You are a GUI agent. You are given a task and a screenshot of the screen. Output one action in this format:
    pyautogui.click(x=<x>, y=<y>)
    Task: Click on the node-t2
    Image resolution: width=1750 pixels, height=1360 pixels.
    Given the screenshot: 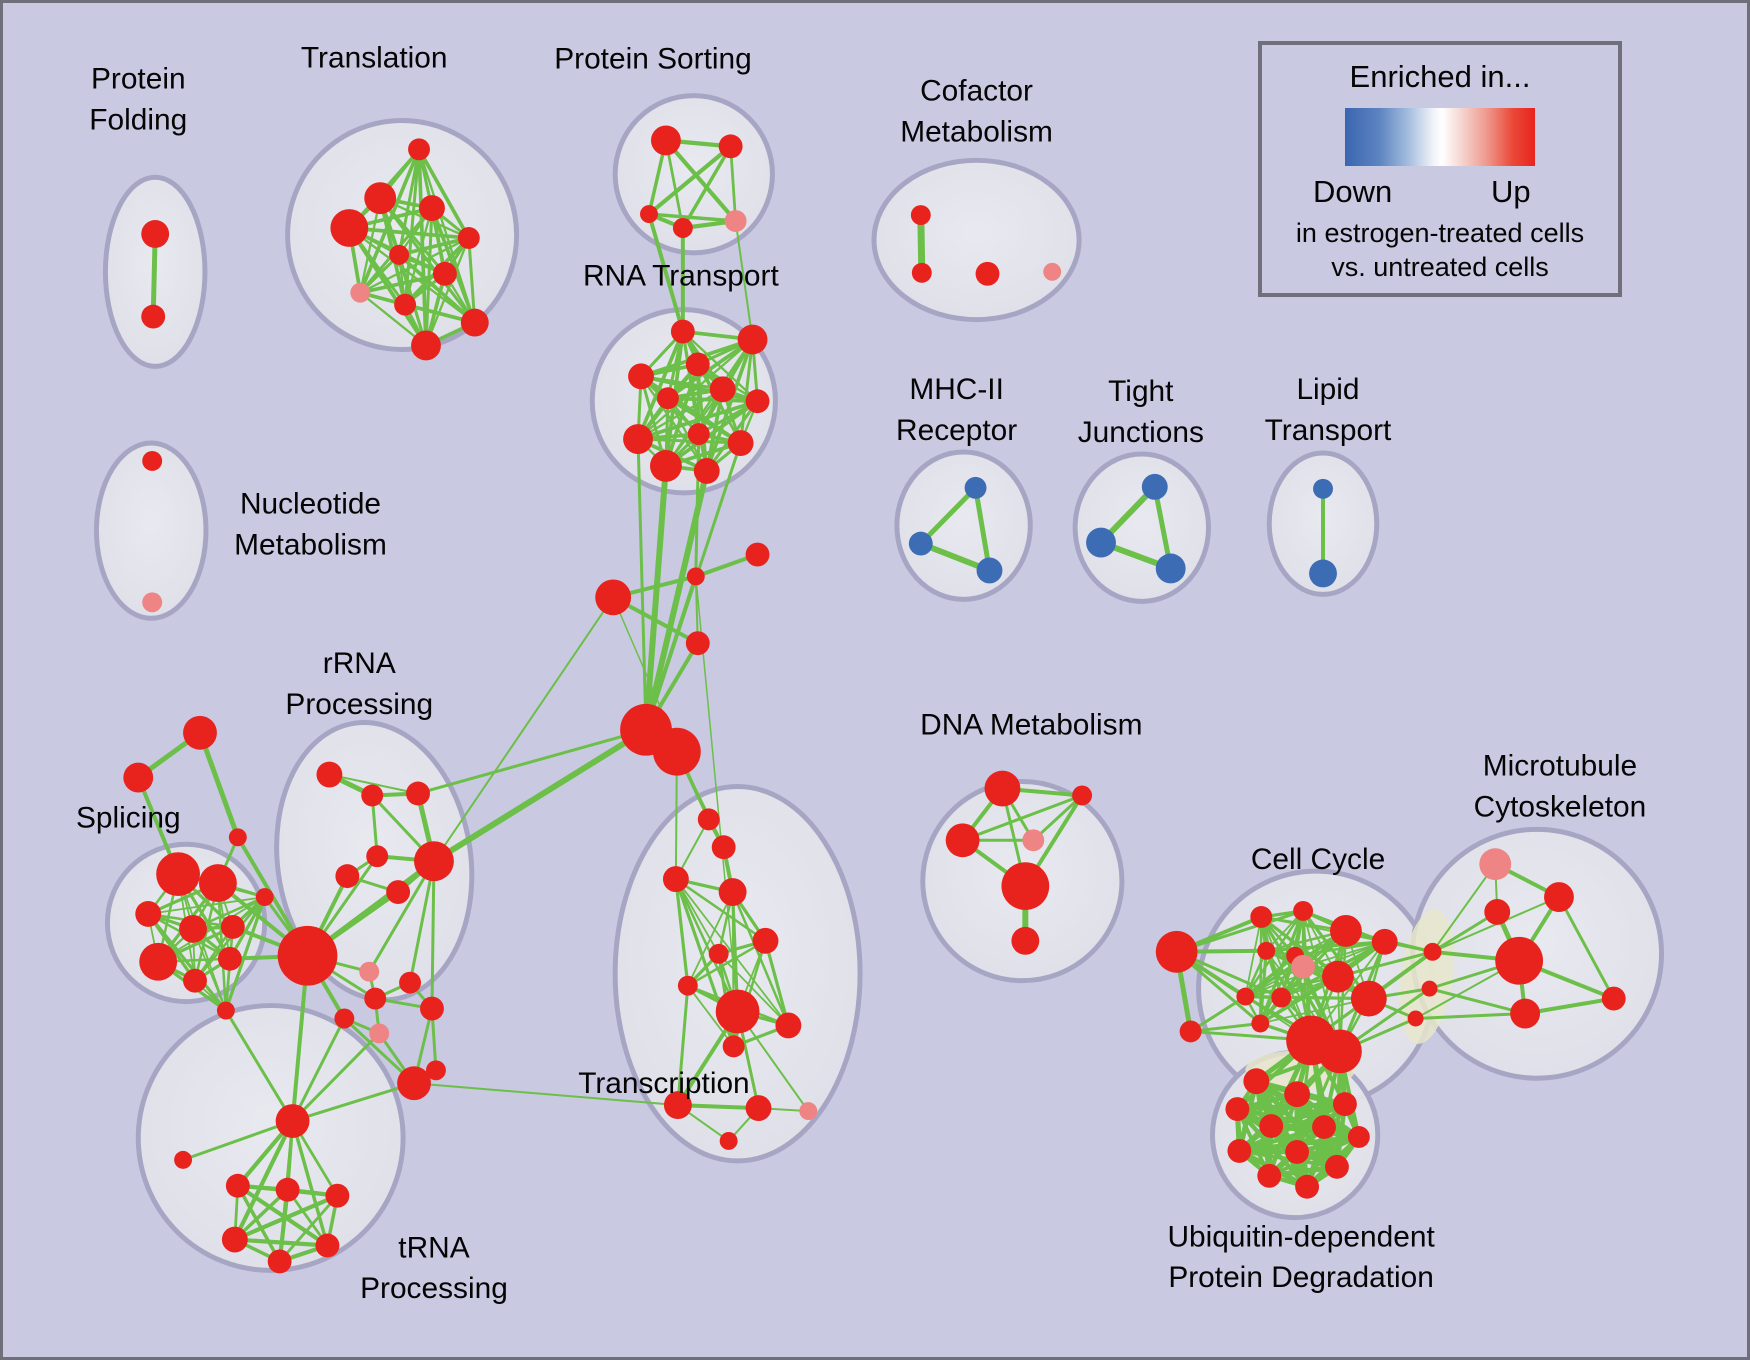 What is the action you would take?
    pyautogui.click(x=380, y=198)
    